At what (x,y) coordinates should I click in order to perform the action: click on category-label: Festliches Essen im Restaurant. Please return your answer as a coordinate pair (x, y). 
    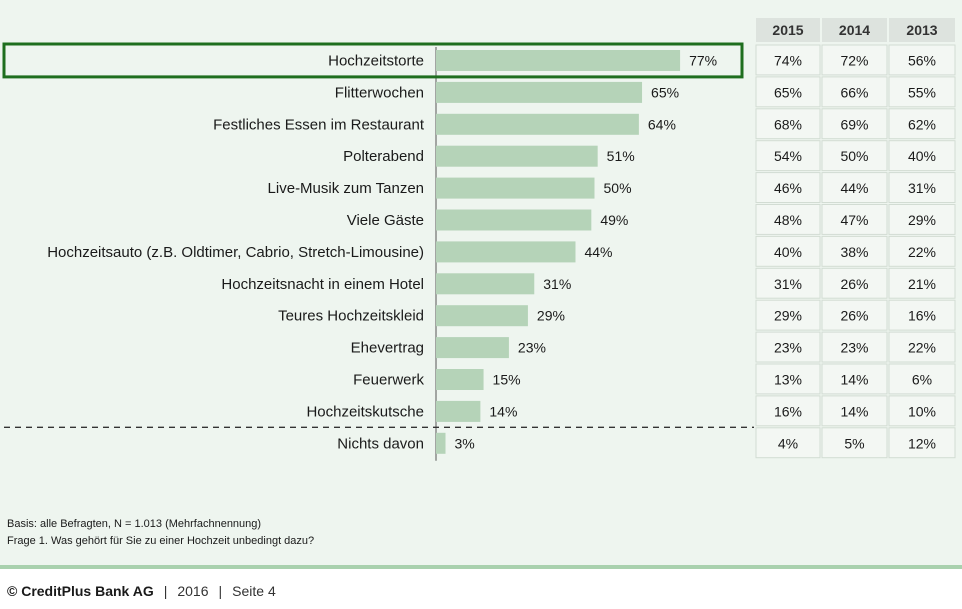
    Looking at the image, I should click on (319, 124).